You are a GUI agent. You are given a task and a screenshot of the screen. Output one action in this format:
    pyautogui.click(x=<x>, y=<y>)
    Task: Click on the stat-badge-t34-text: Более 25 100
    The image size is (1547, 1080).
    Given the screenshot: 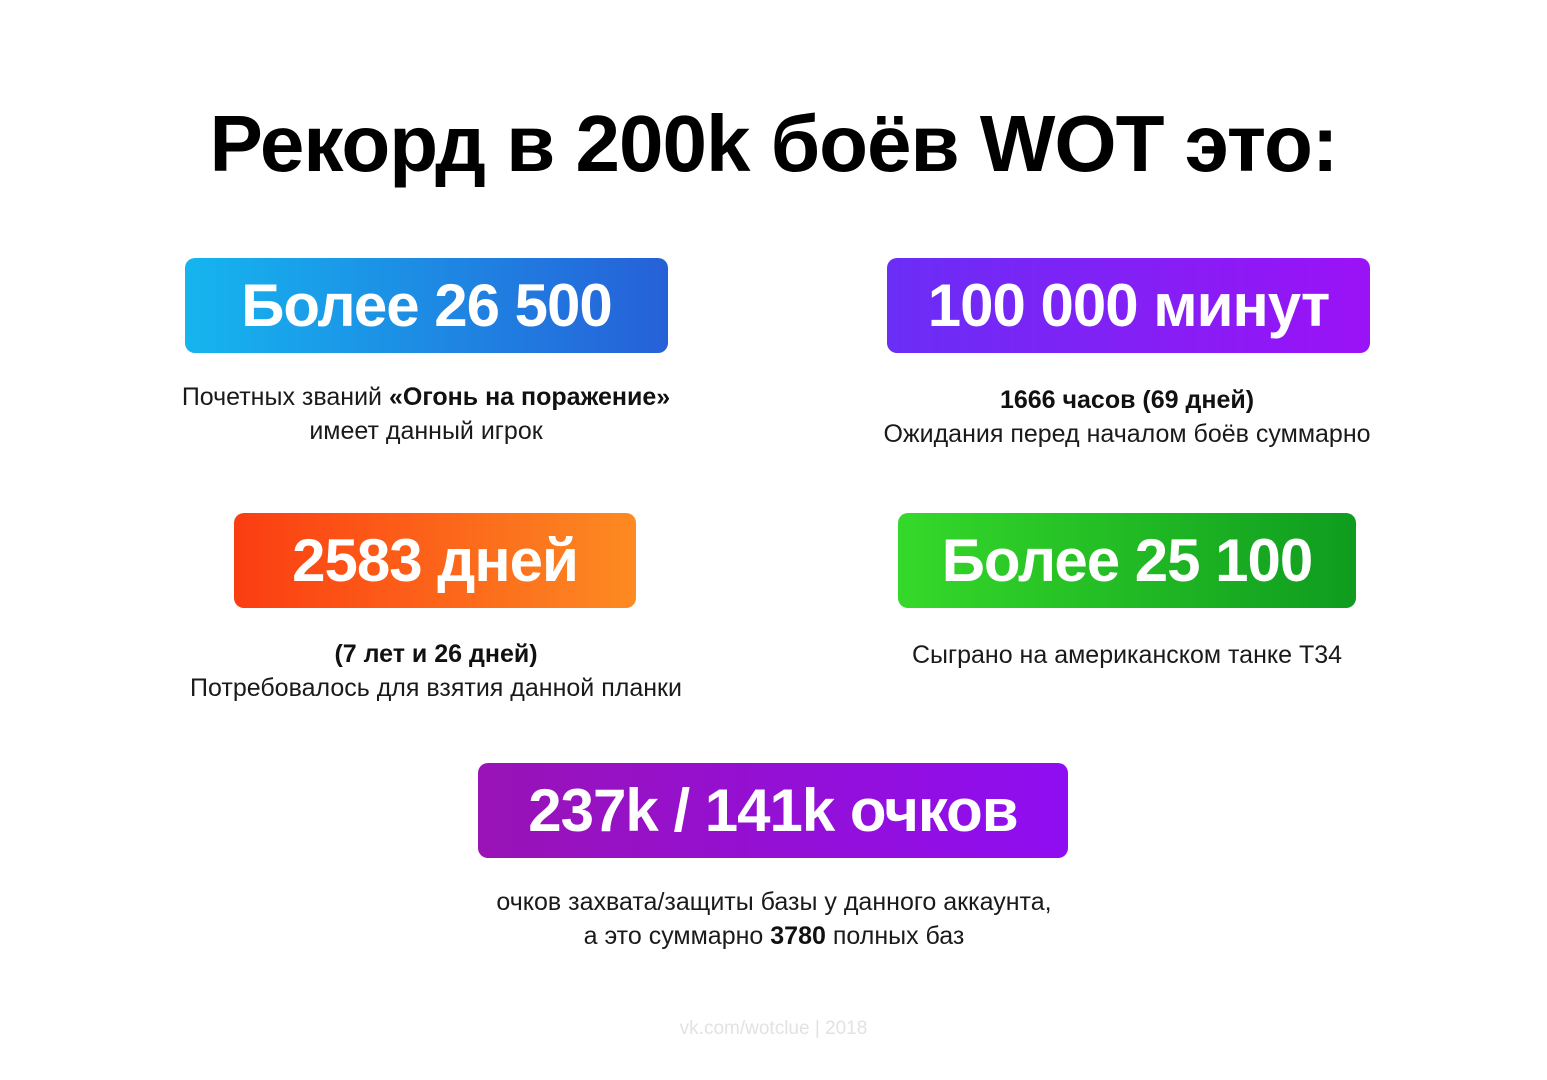 What is the action you would take?
    pyautogui.click(x=1127, y=560)
    